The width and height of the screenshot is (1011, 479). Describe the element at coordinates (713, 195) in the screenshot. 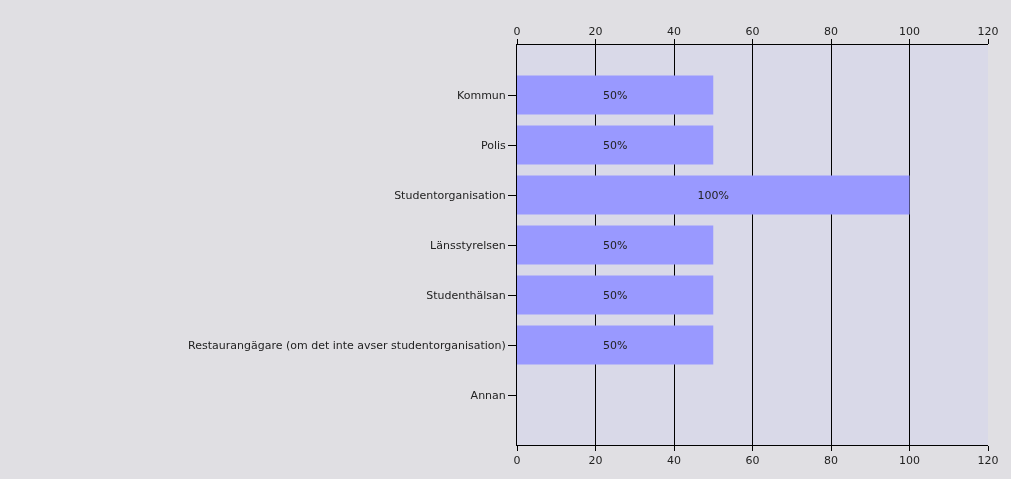

I see `data-label: 100%` at that location.